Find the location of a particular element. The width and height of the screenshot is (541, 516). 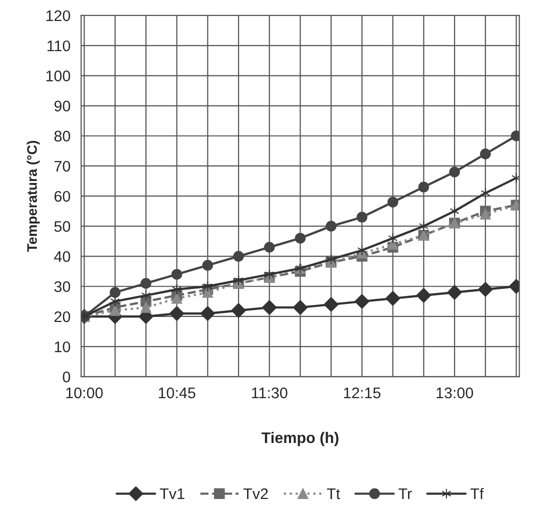

y-tick-label: 120 is located at coordinates (58, 16).